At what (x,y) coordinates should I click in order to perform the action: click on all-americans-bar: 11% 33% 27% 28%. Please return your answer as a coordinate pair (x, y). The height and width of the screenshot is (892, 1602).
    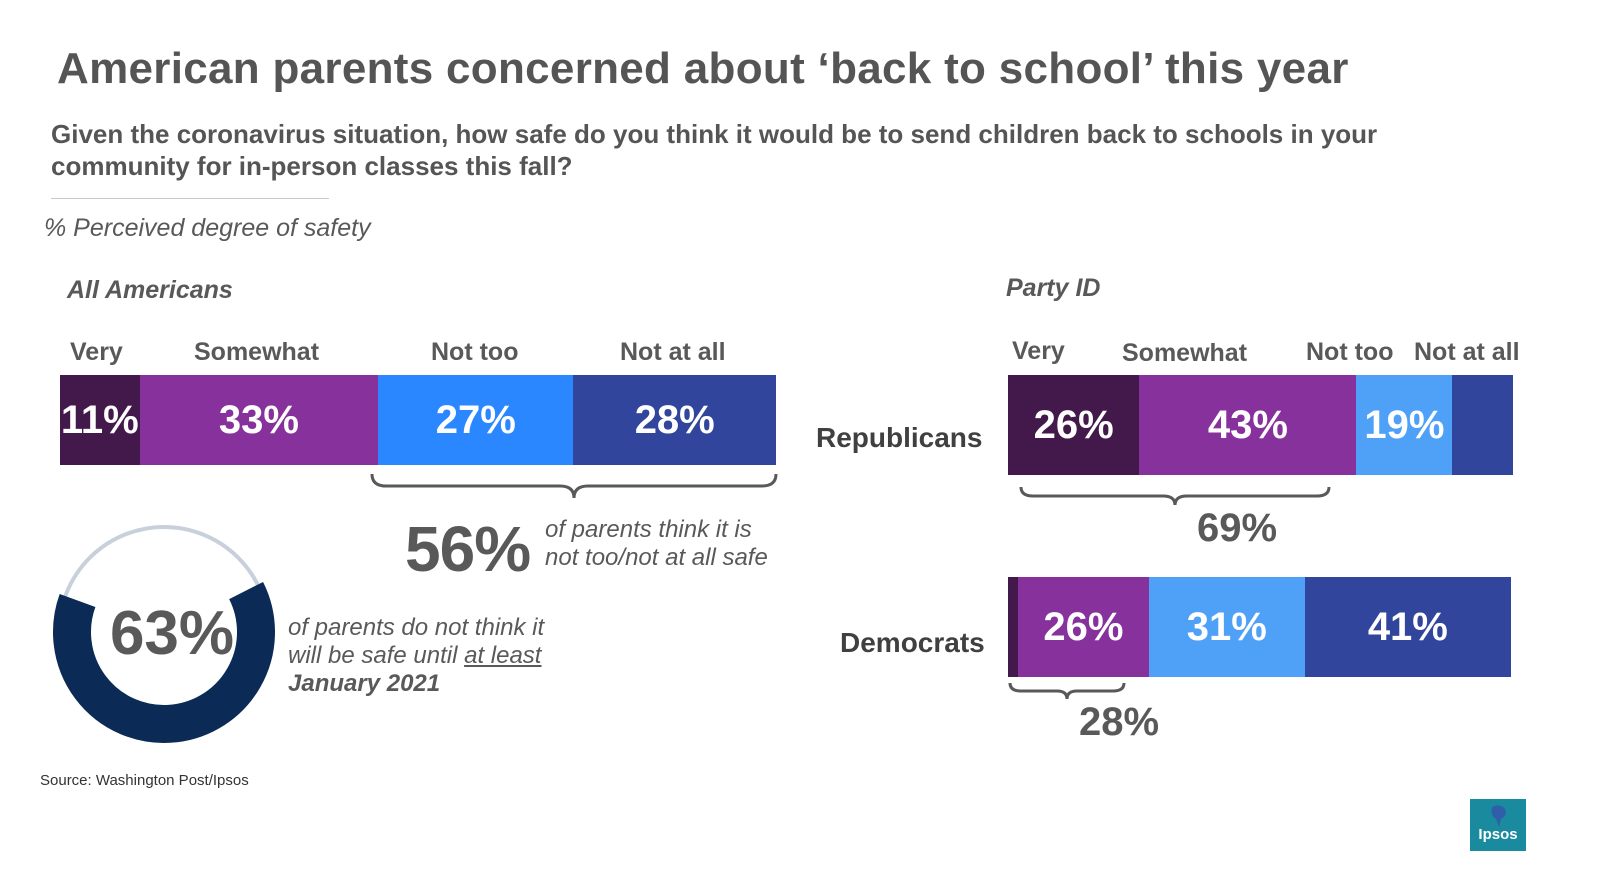
    Looking at the image, I should click on (418, 420).